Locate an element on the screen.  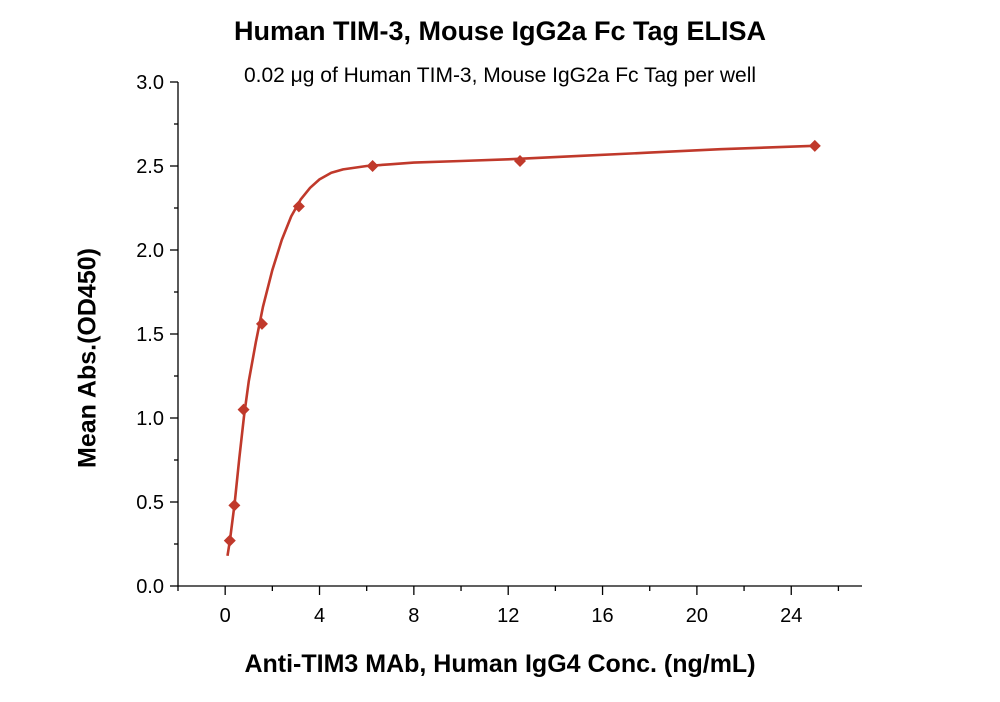
x-tick-label: 24 is located at coordinates (791, 616).